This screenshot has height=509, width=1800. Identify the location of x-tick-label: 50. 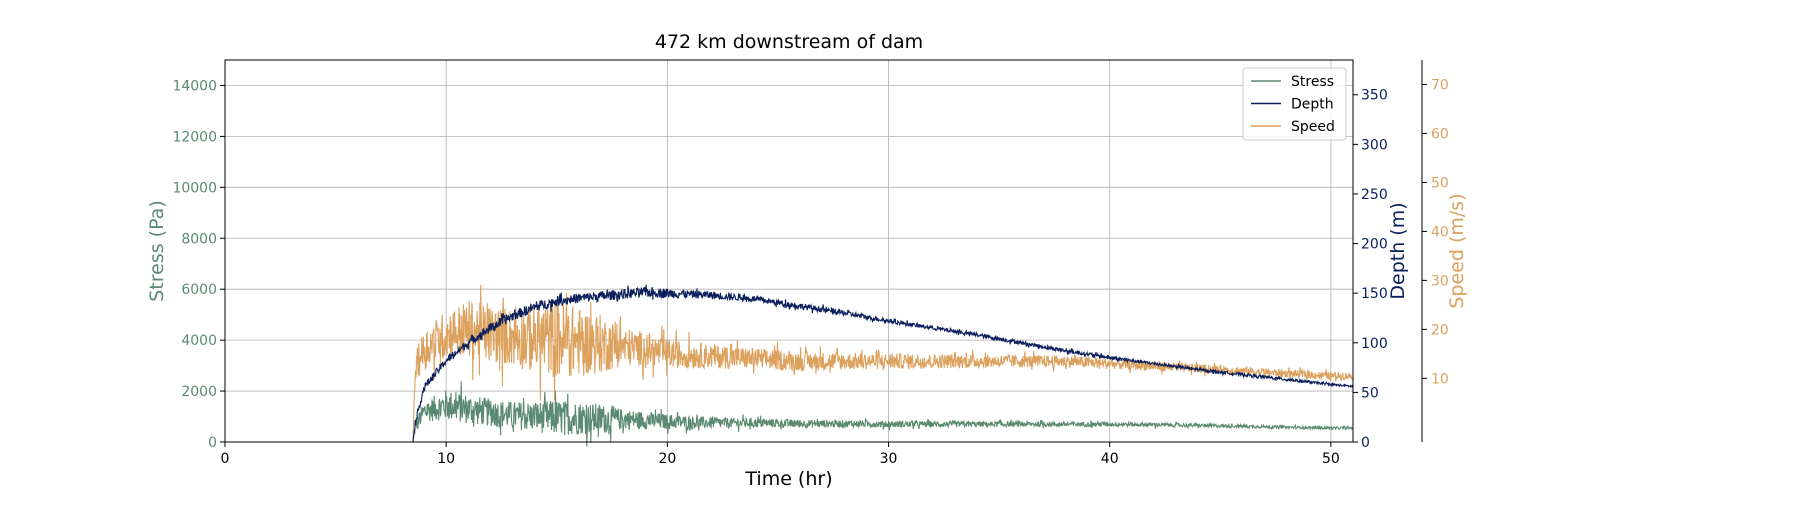
(1331, 459).